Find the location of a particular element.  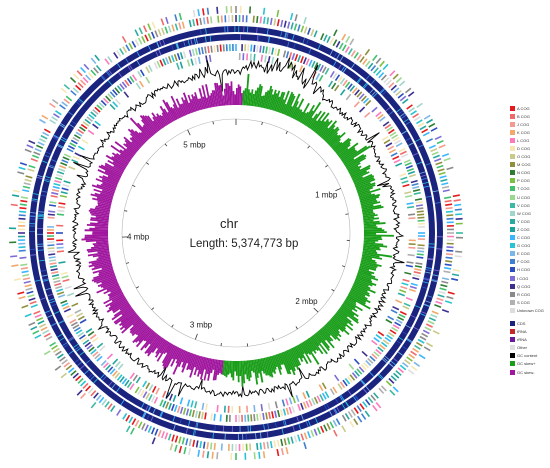

legend-label: B COG is located at coordinates (523, 116).